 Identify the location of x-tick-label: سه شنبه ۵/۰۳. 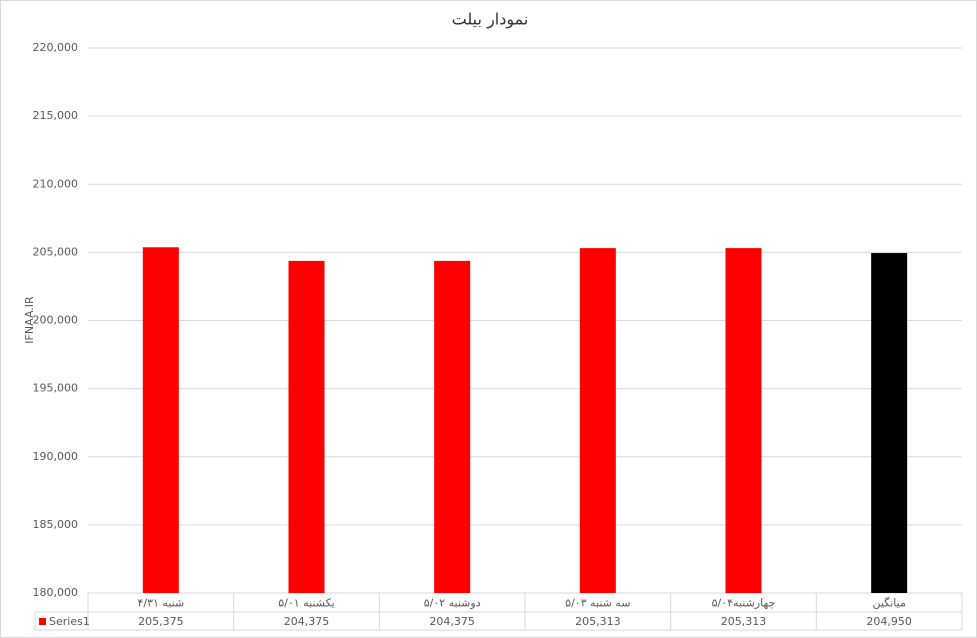
(597, 603).